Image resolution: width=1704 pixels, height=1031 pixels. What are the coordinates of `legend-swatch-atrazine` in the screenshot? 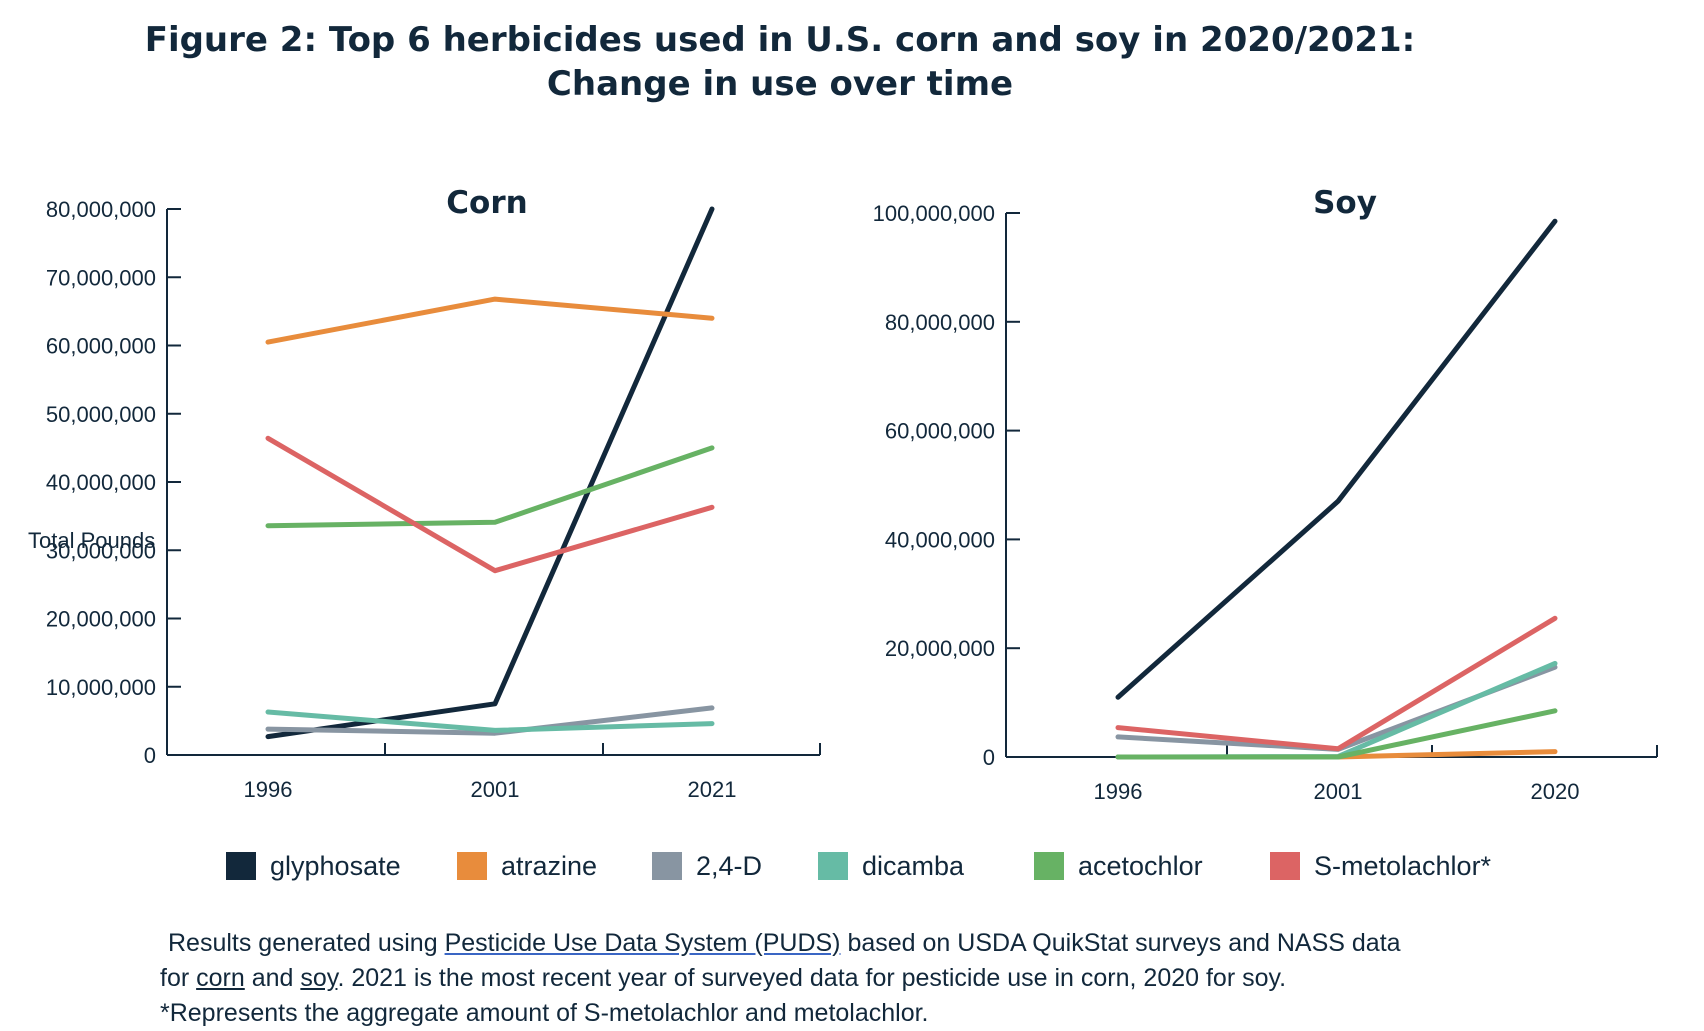 It's located at (472, 866).